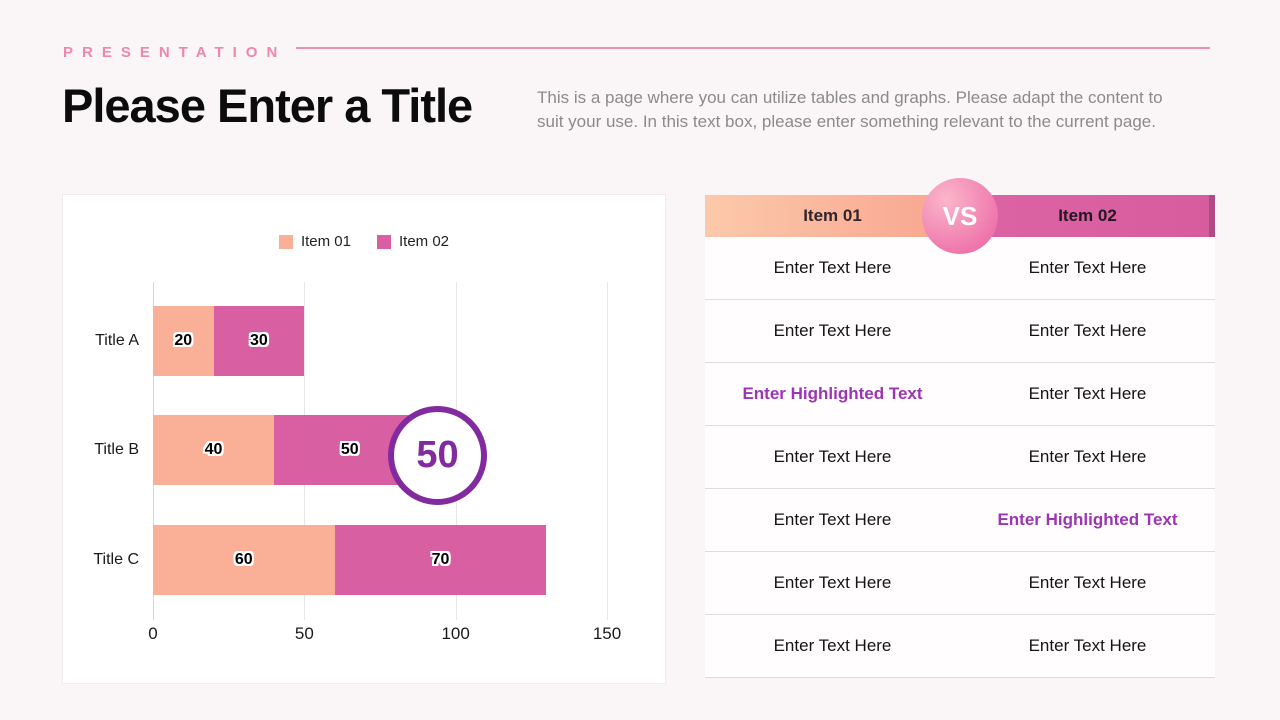 This screenshot has height=720, width=1280. I want to click on value-badge-circle: 50, so click(437, 455).